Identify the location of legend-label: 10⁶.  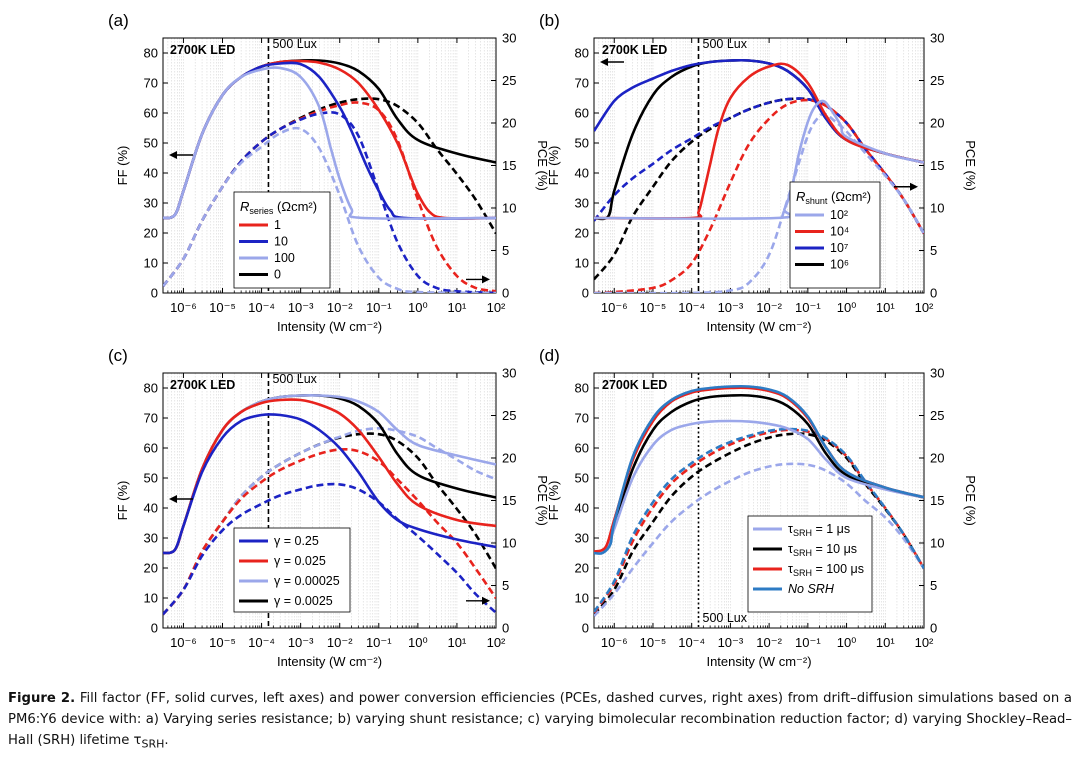
(839, 265).